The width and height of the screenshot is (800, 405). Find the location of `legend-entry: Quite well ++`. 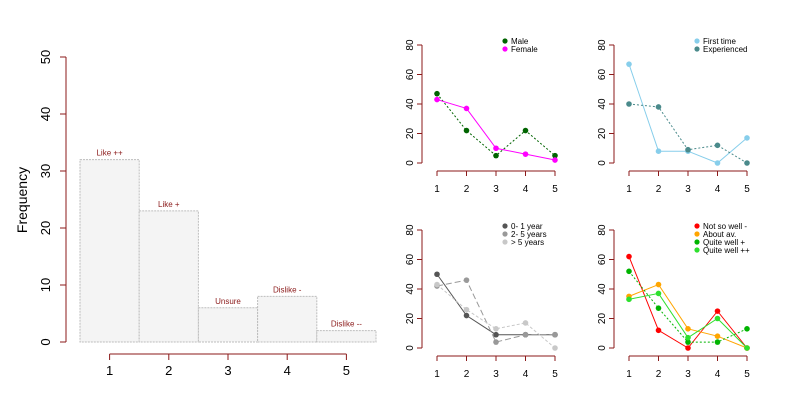

legend-entry: Quite well ++ is located at coordinates (726, 250).